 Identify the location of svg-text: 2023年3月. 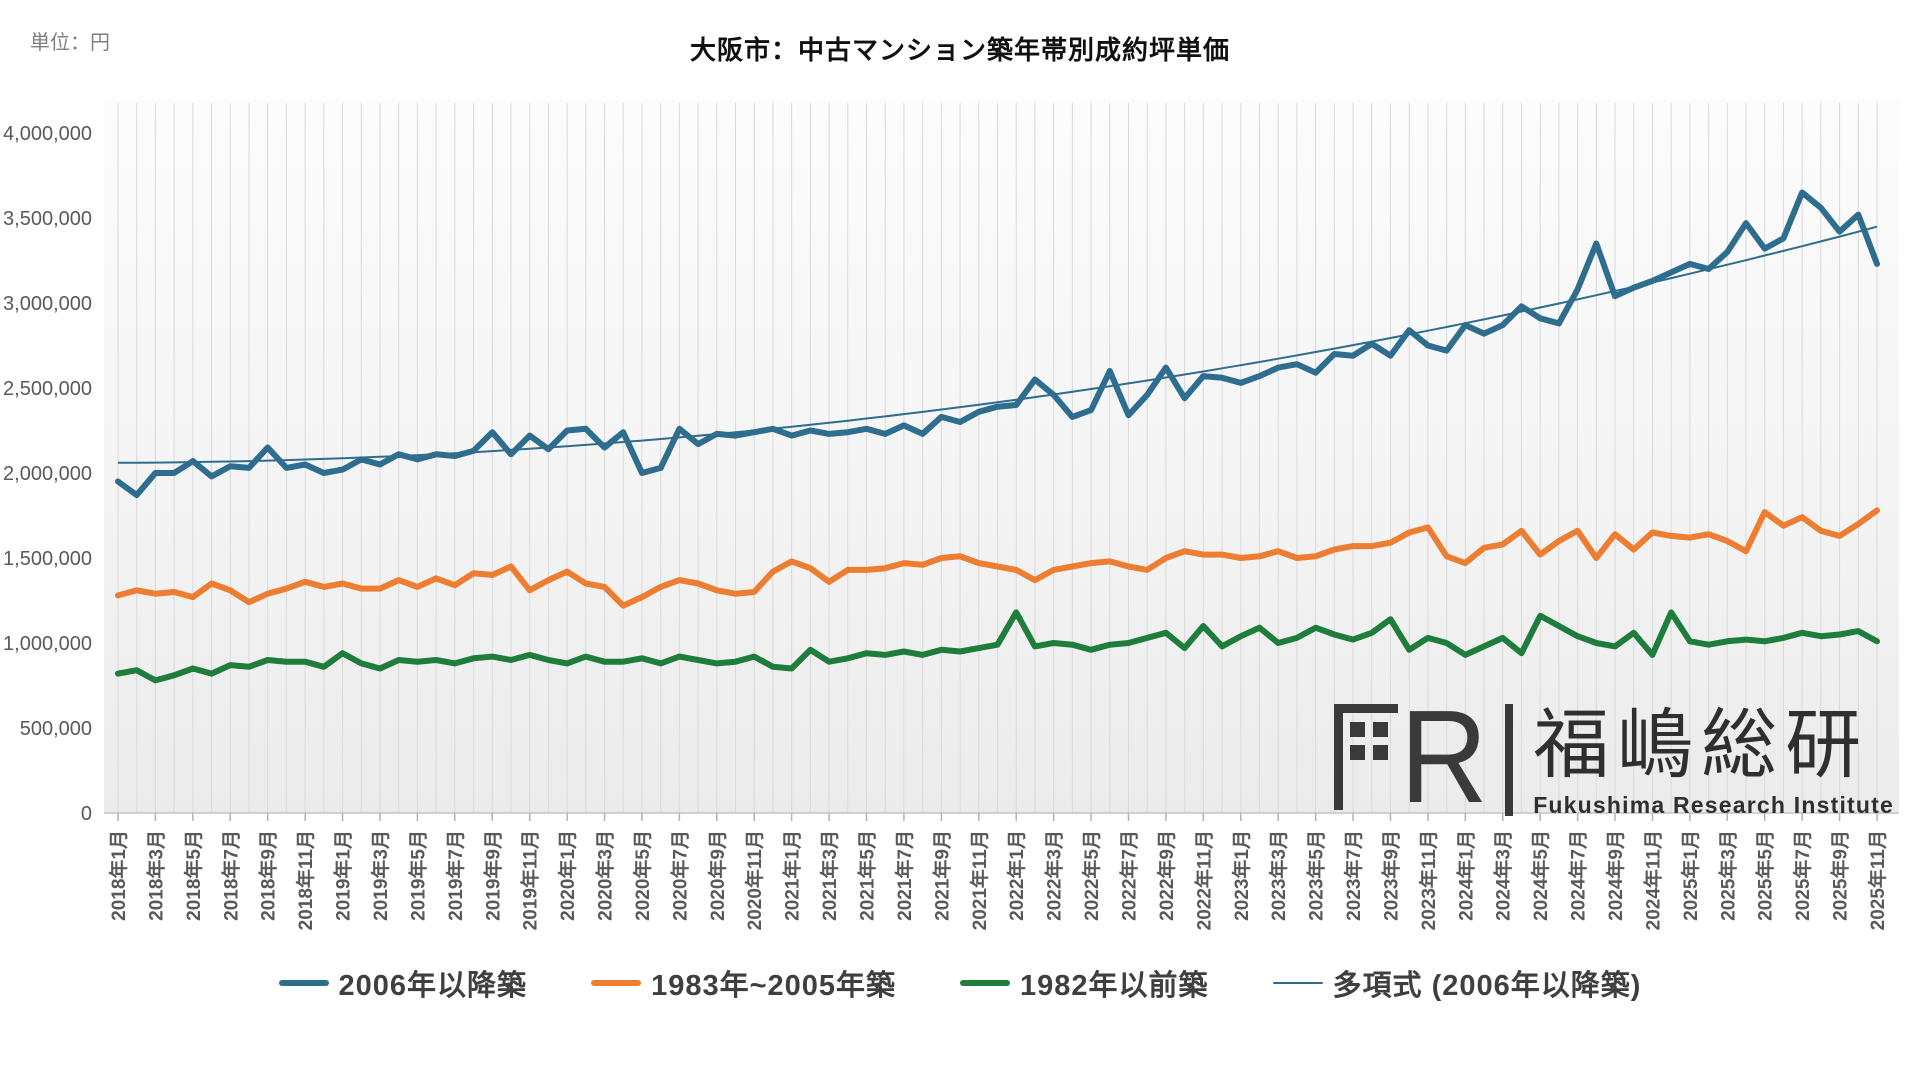
(1278, 875).